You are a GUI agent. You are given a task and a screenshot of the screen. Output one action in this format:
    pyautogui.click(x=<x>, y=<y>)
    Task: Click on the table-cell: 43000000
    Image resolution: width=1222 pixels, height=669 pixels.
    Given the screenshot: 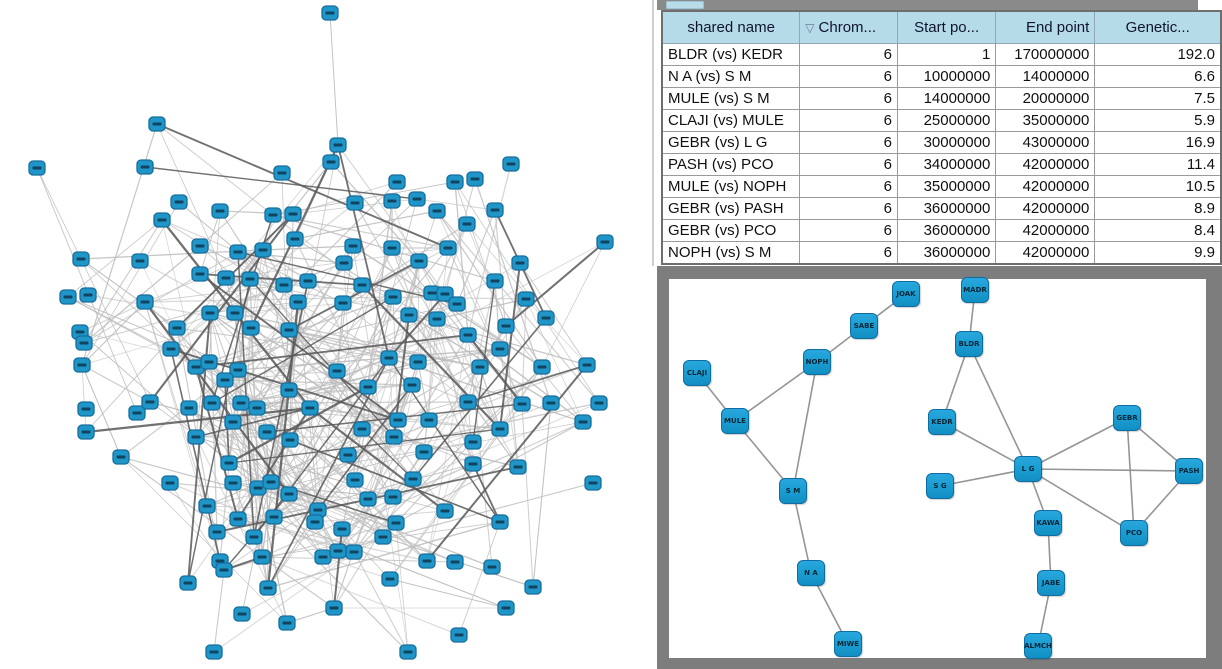 What is the action you would take?
    pyautogui.click(x=1045, y=142)
    